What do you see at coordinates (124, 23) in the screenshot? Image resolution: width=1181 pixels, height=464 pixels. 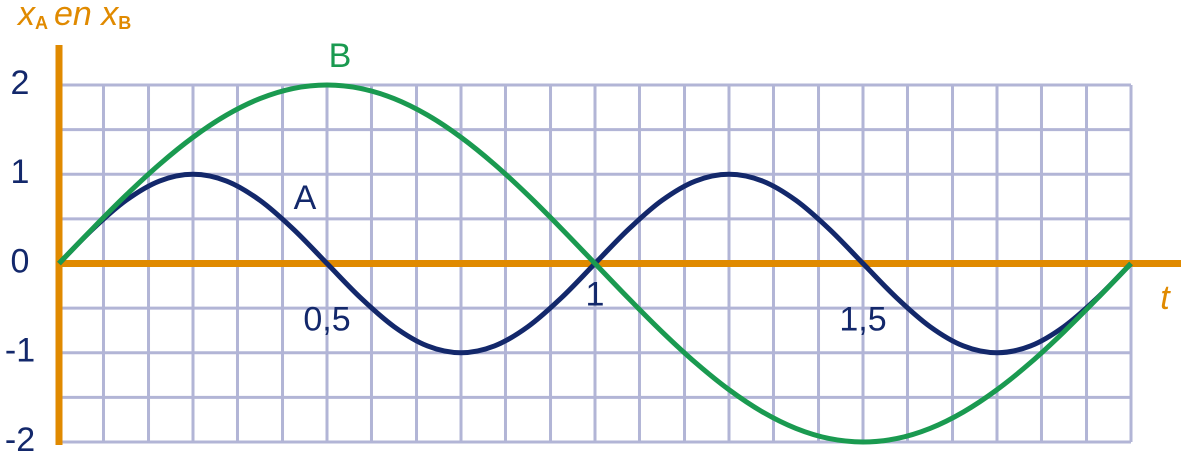 I see `y-label-subscript: B` at bounding box center [124, 23].